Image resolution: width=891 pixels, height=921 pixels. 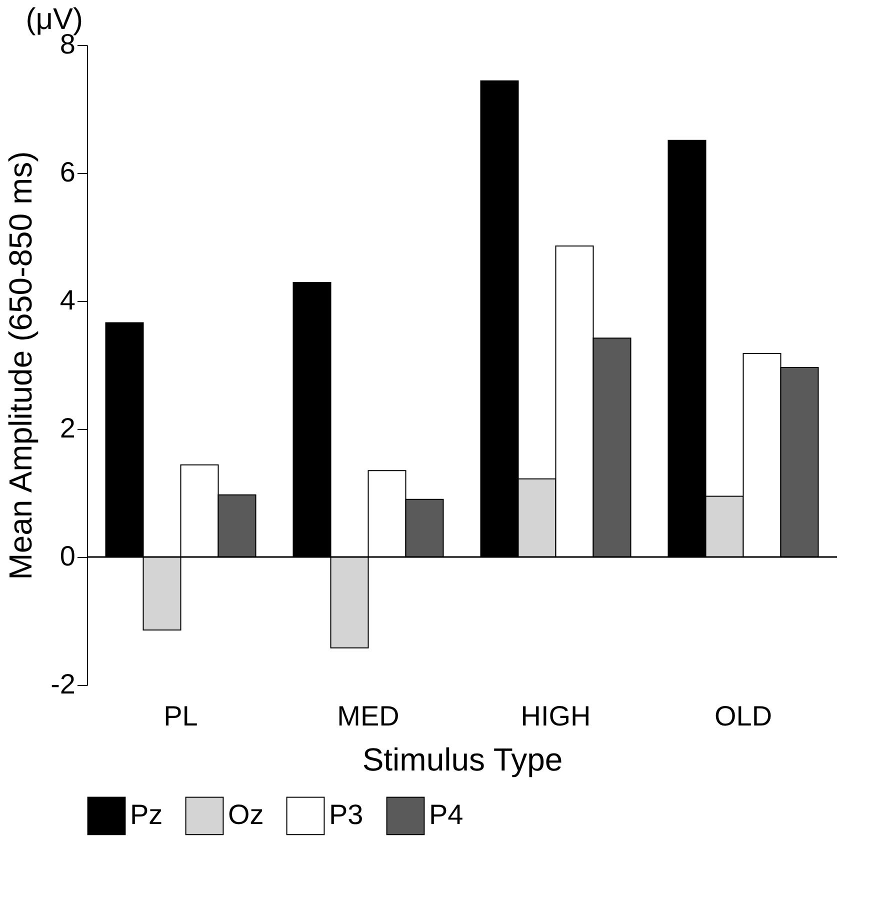 What do you see at coordinates (68, 556) in the screenshot?
I see `y-tick-label: 0` at bounding box center [68, 556].